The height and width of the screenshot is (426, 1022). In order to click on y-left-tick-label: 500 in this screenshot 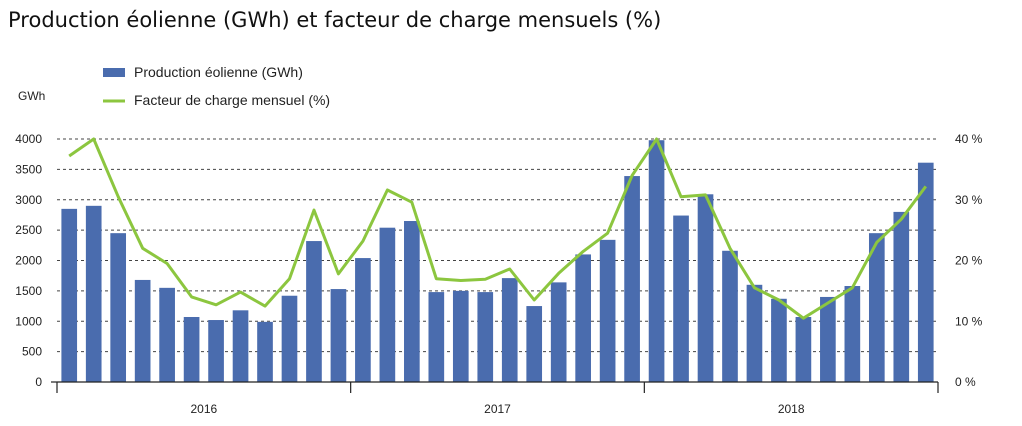, I will do `click(32, 352)`.